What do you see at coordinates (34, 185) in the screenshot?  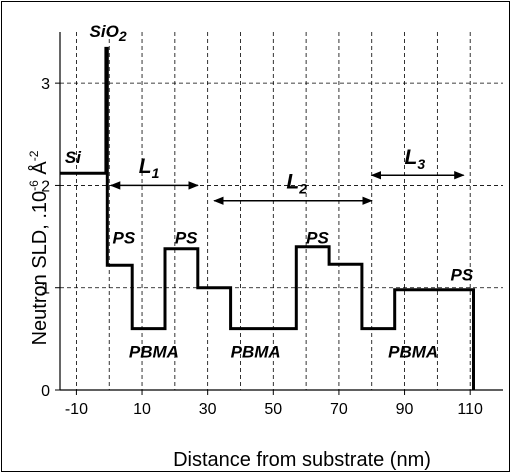 I see `y-axis-label-exp: -6` at bounding box center [34, 185].